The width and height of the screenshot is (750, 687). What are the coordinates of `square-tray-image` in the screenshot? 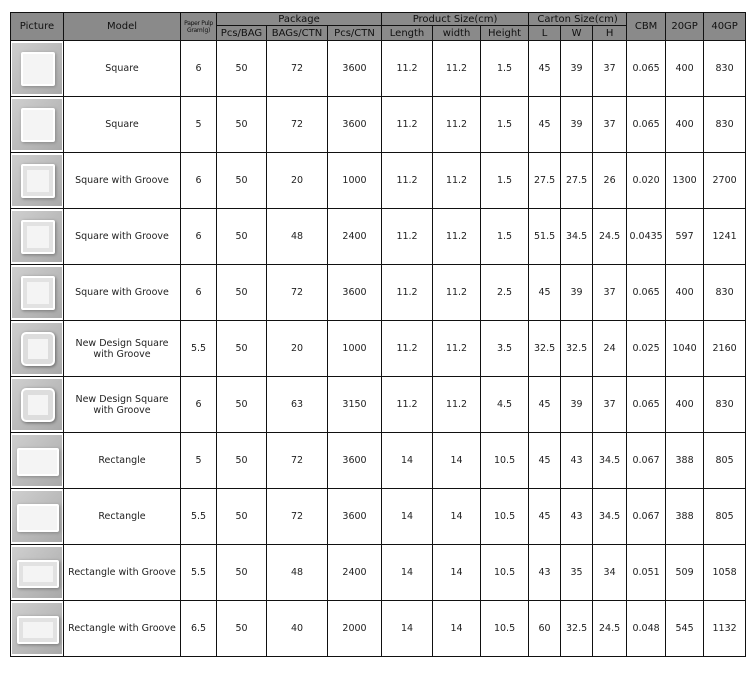 It's located at (37, 68).